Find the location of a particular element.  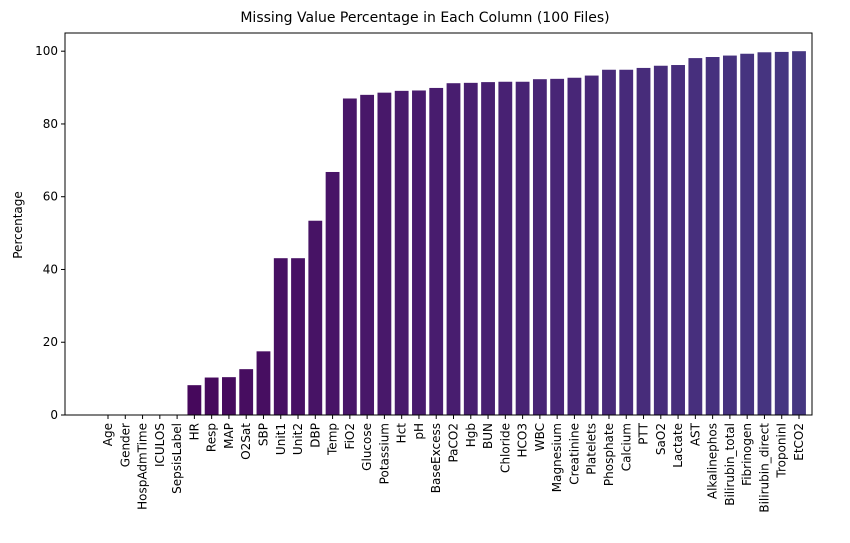

bar-Potassium is located at coordinates (384, 253).